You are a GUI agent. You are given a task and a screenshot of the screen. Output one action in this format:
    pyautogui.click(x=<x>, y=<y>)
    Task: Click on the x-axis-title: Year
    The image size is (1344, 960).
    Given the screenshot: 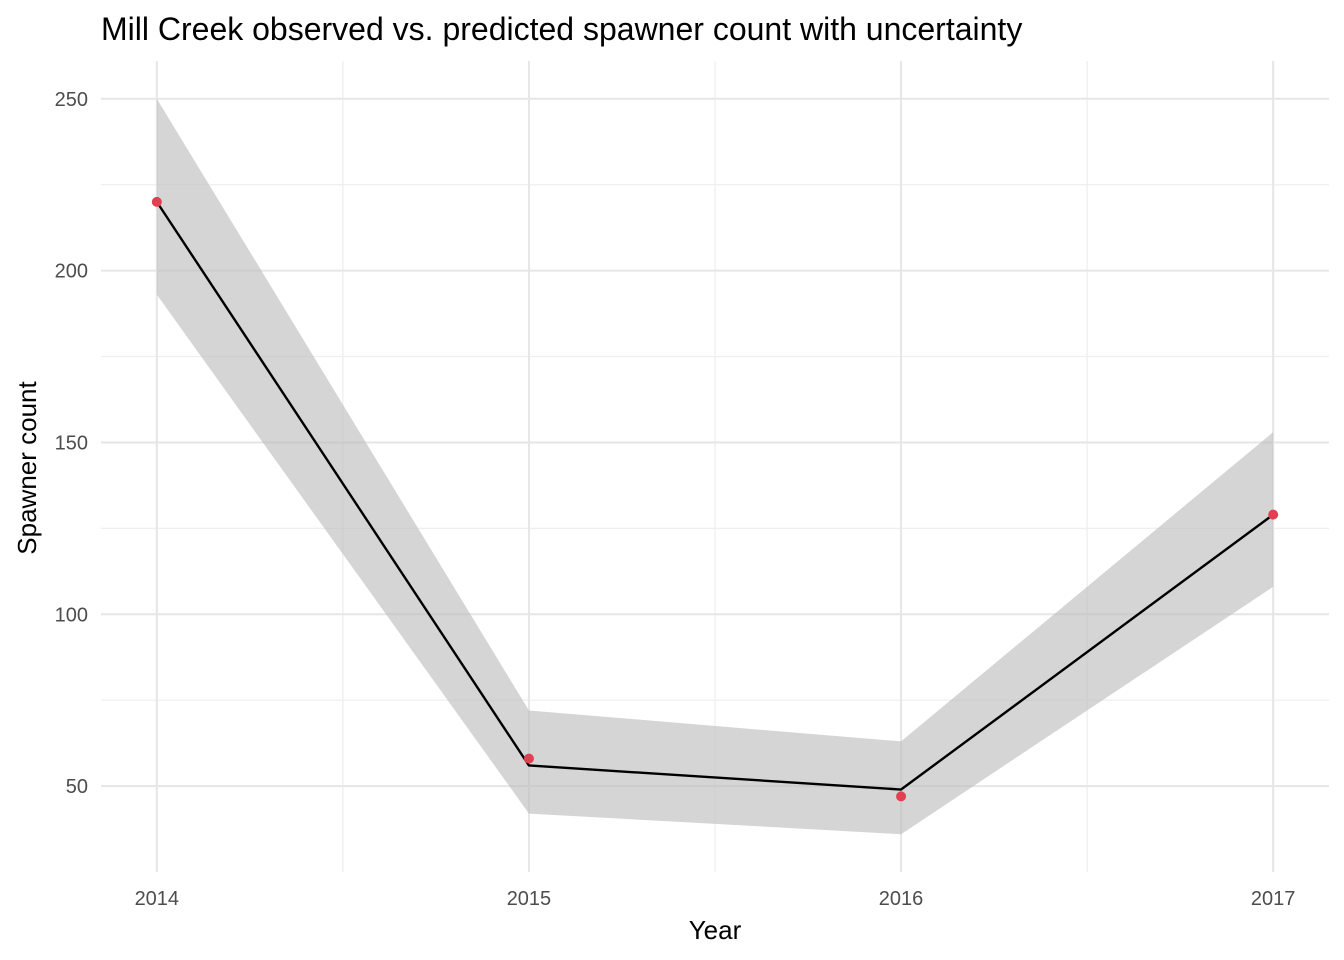 What is the action you would take?
    pyautogui.click(x=715, y=930)
    